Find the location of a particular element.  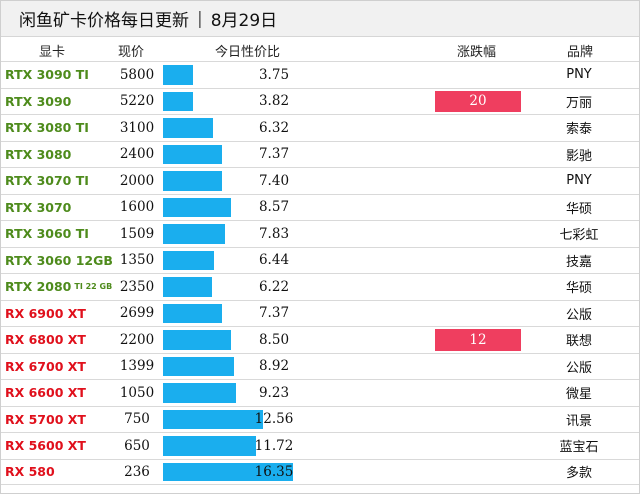

ratio-cell: 6.22 is located at coordinates (288, 287).